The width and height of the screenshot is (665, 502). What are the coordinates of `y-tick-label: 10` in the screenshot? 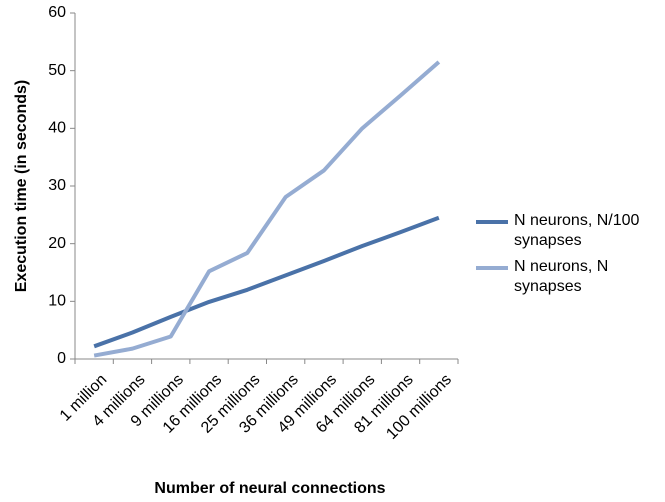 It's located at (57, 301).